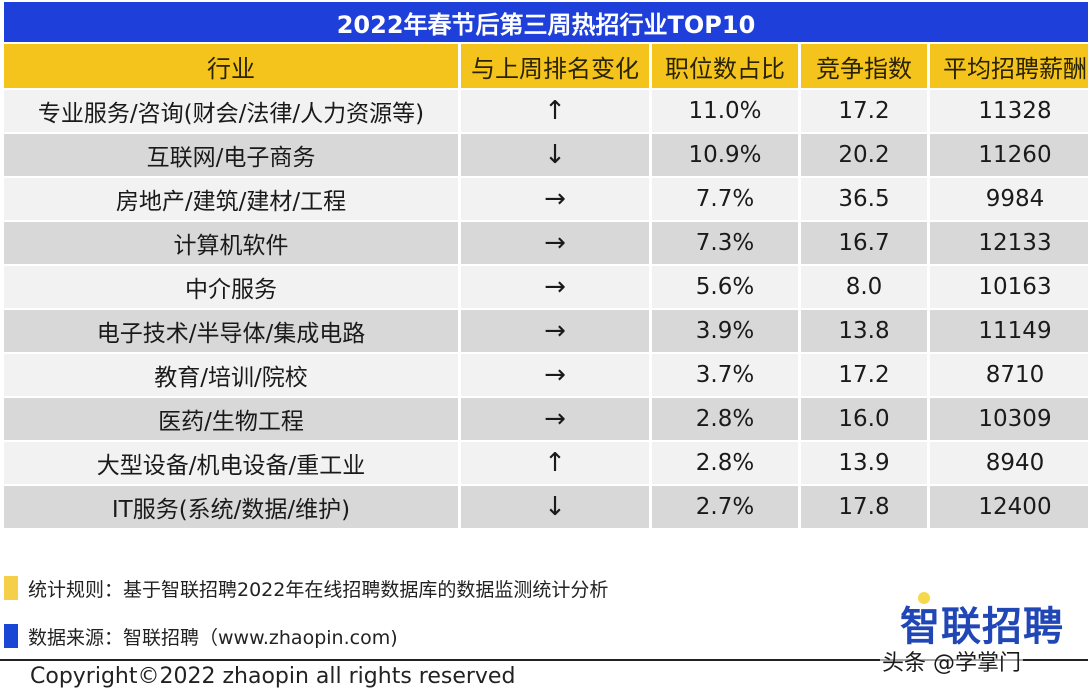  What do you see at coordinates (1009, 419) in the screenshot?
I see `avg-salary-cell: 10309` at bounding box center [1009, 419].